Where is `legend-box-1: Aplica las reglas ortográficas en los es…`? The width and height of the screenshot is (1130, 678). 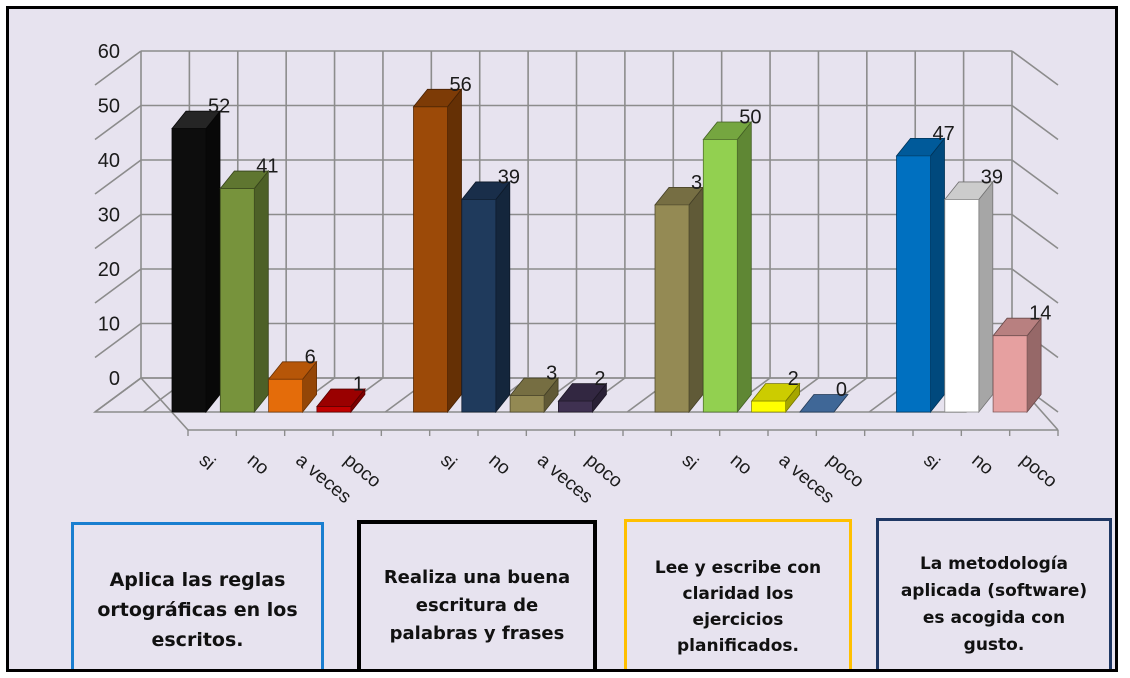
legend-box-1: Aplica las reglas ortográficas en los es… is located at coordinates (197, 595).